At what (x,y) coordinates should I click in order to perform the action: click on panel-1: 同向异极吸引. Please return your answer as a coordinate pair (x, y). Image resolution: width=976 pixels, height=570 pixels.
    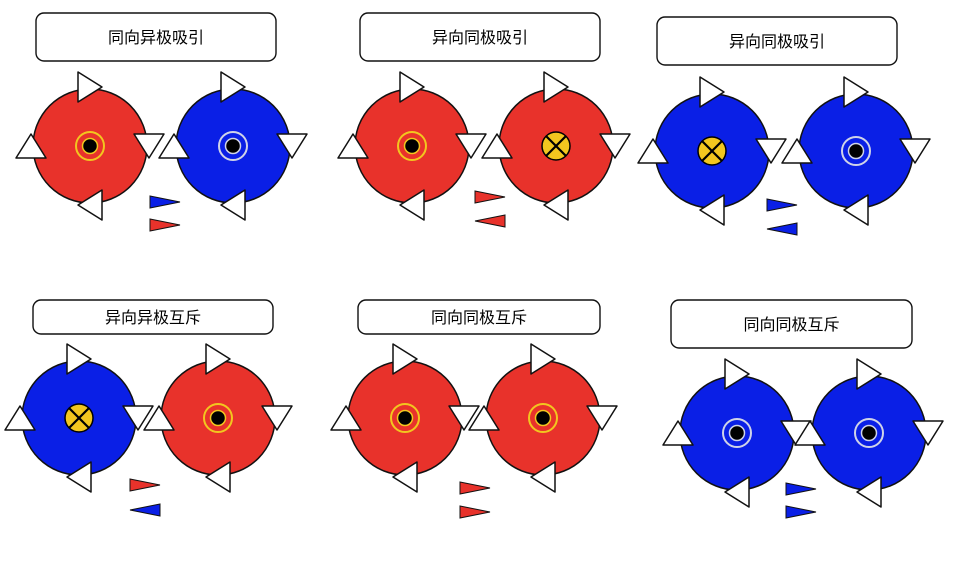
    Looking at the image, I should click on (161, 122).